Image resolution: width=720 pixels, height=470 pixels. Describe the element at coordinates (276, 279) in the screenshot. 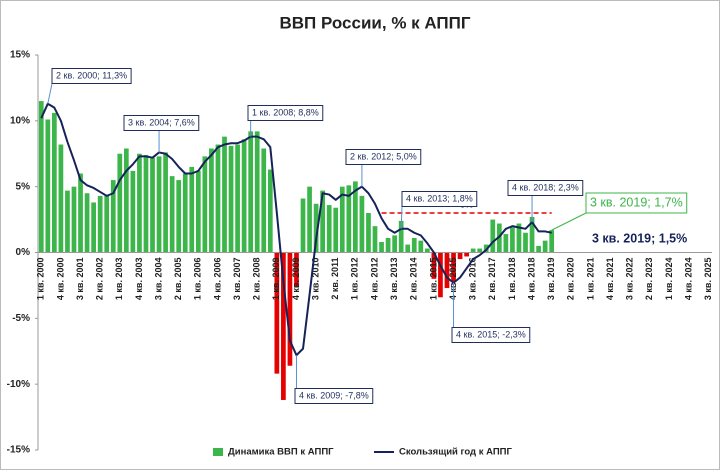

I see `x-tick-label: 1 кв. 2009` at that location.